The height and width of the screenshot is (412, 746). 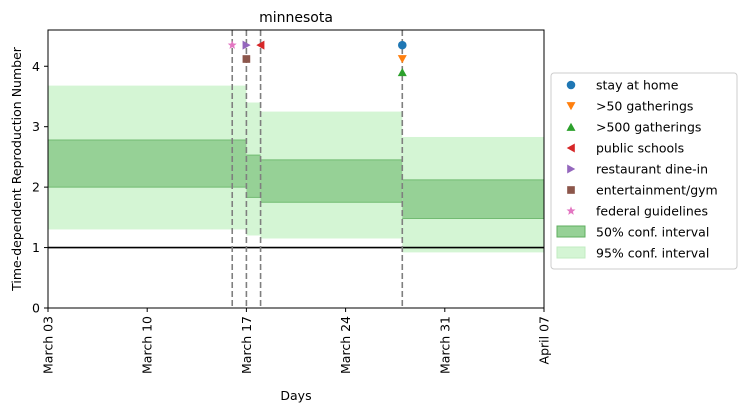 What do you see at coordinates (444, 345) in the screenshot?
I see `x-tick-label: March 31` at bounding box center [444, 345].